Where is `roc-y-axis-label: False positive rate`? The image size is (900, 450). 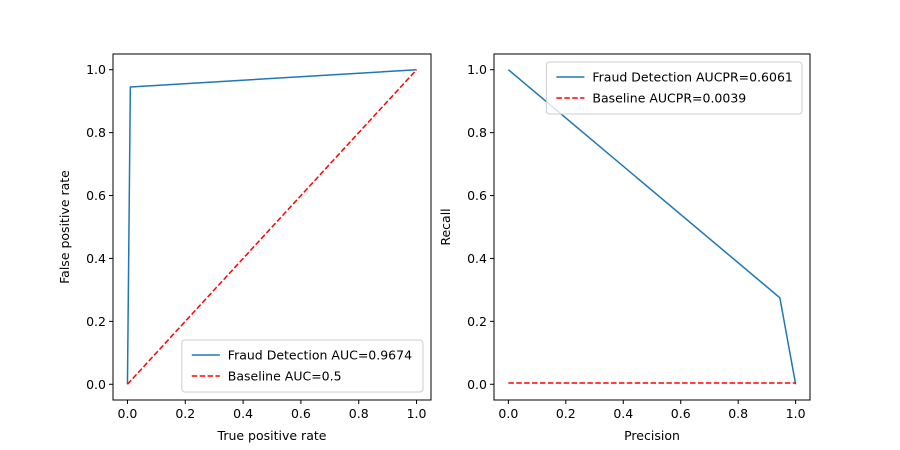 roc-y-axis-label: False positive rate is located at coordinates (64, 227).